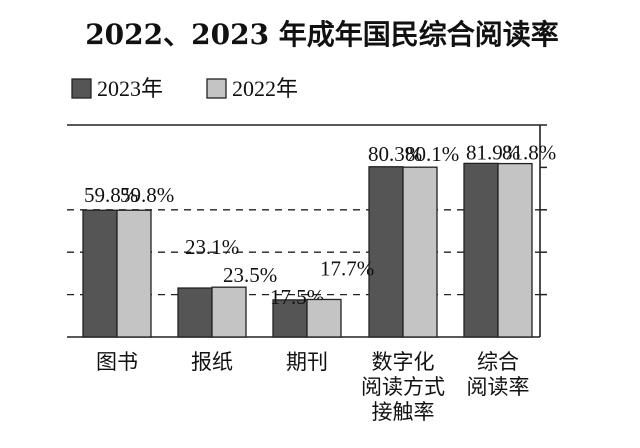  What do you see at coordinates (395, 154) in the screenshot?
I see `value-label-2023-3: 80.3%` at bounding box center [395, 154].